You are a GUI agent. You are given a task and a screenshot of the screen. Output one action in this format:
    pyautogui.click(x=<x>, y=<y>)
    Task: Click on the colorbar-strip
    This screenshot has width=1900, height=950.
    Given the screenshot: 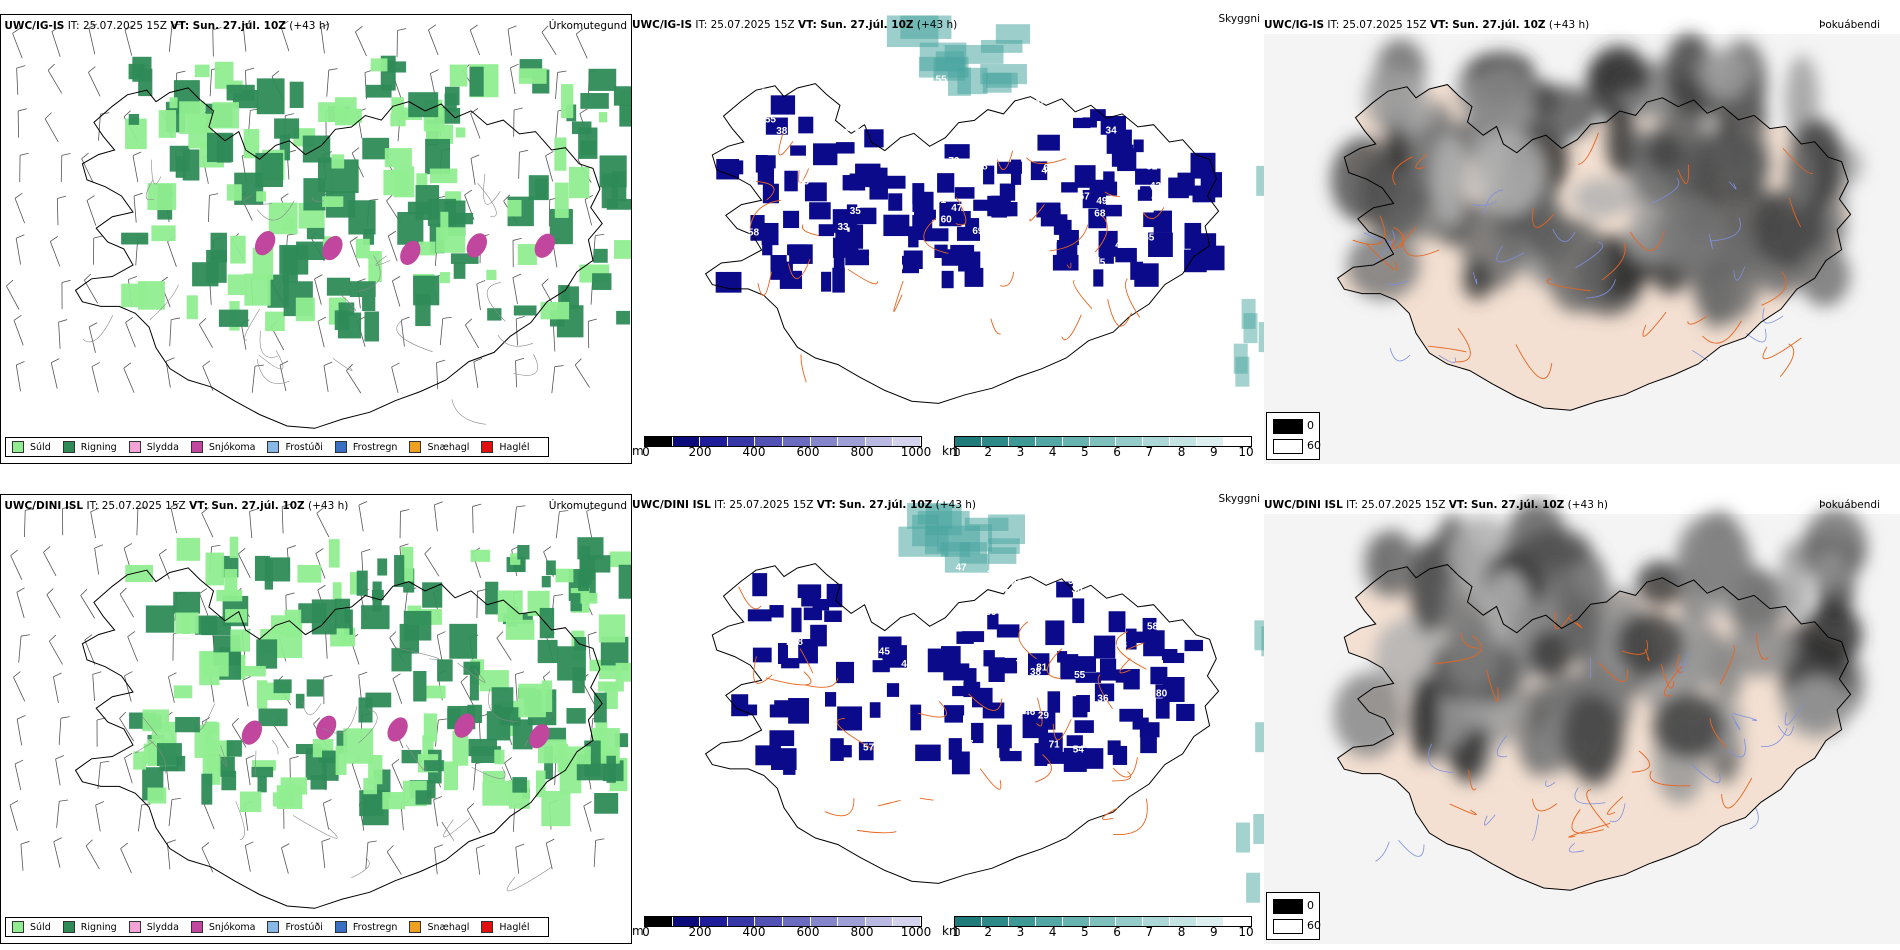 What is the action you would take?
    pyautogui.click(x=1103, y=441)
    